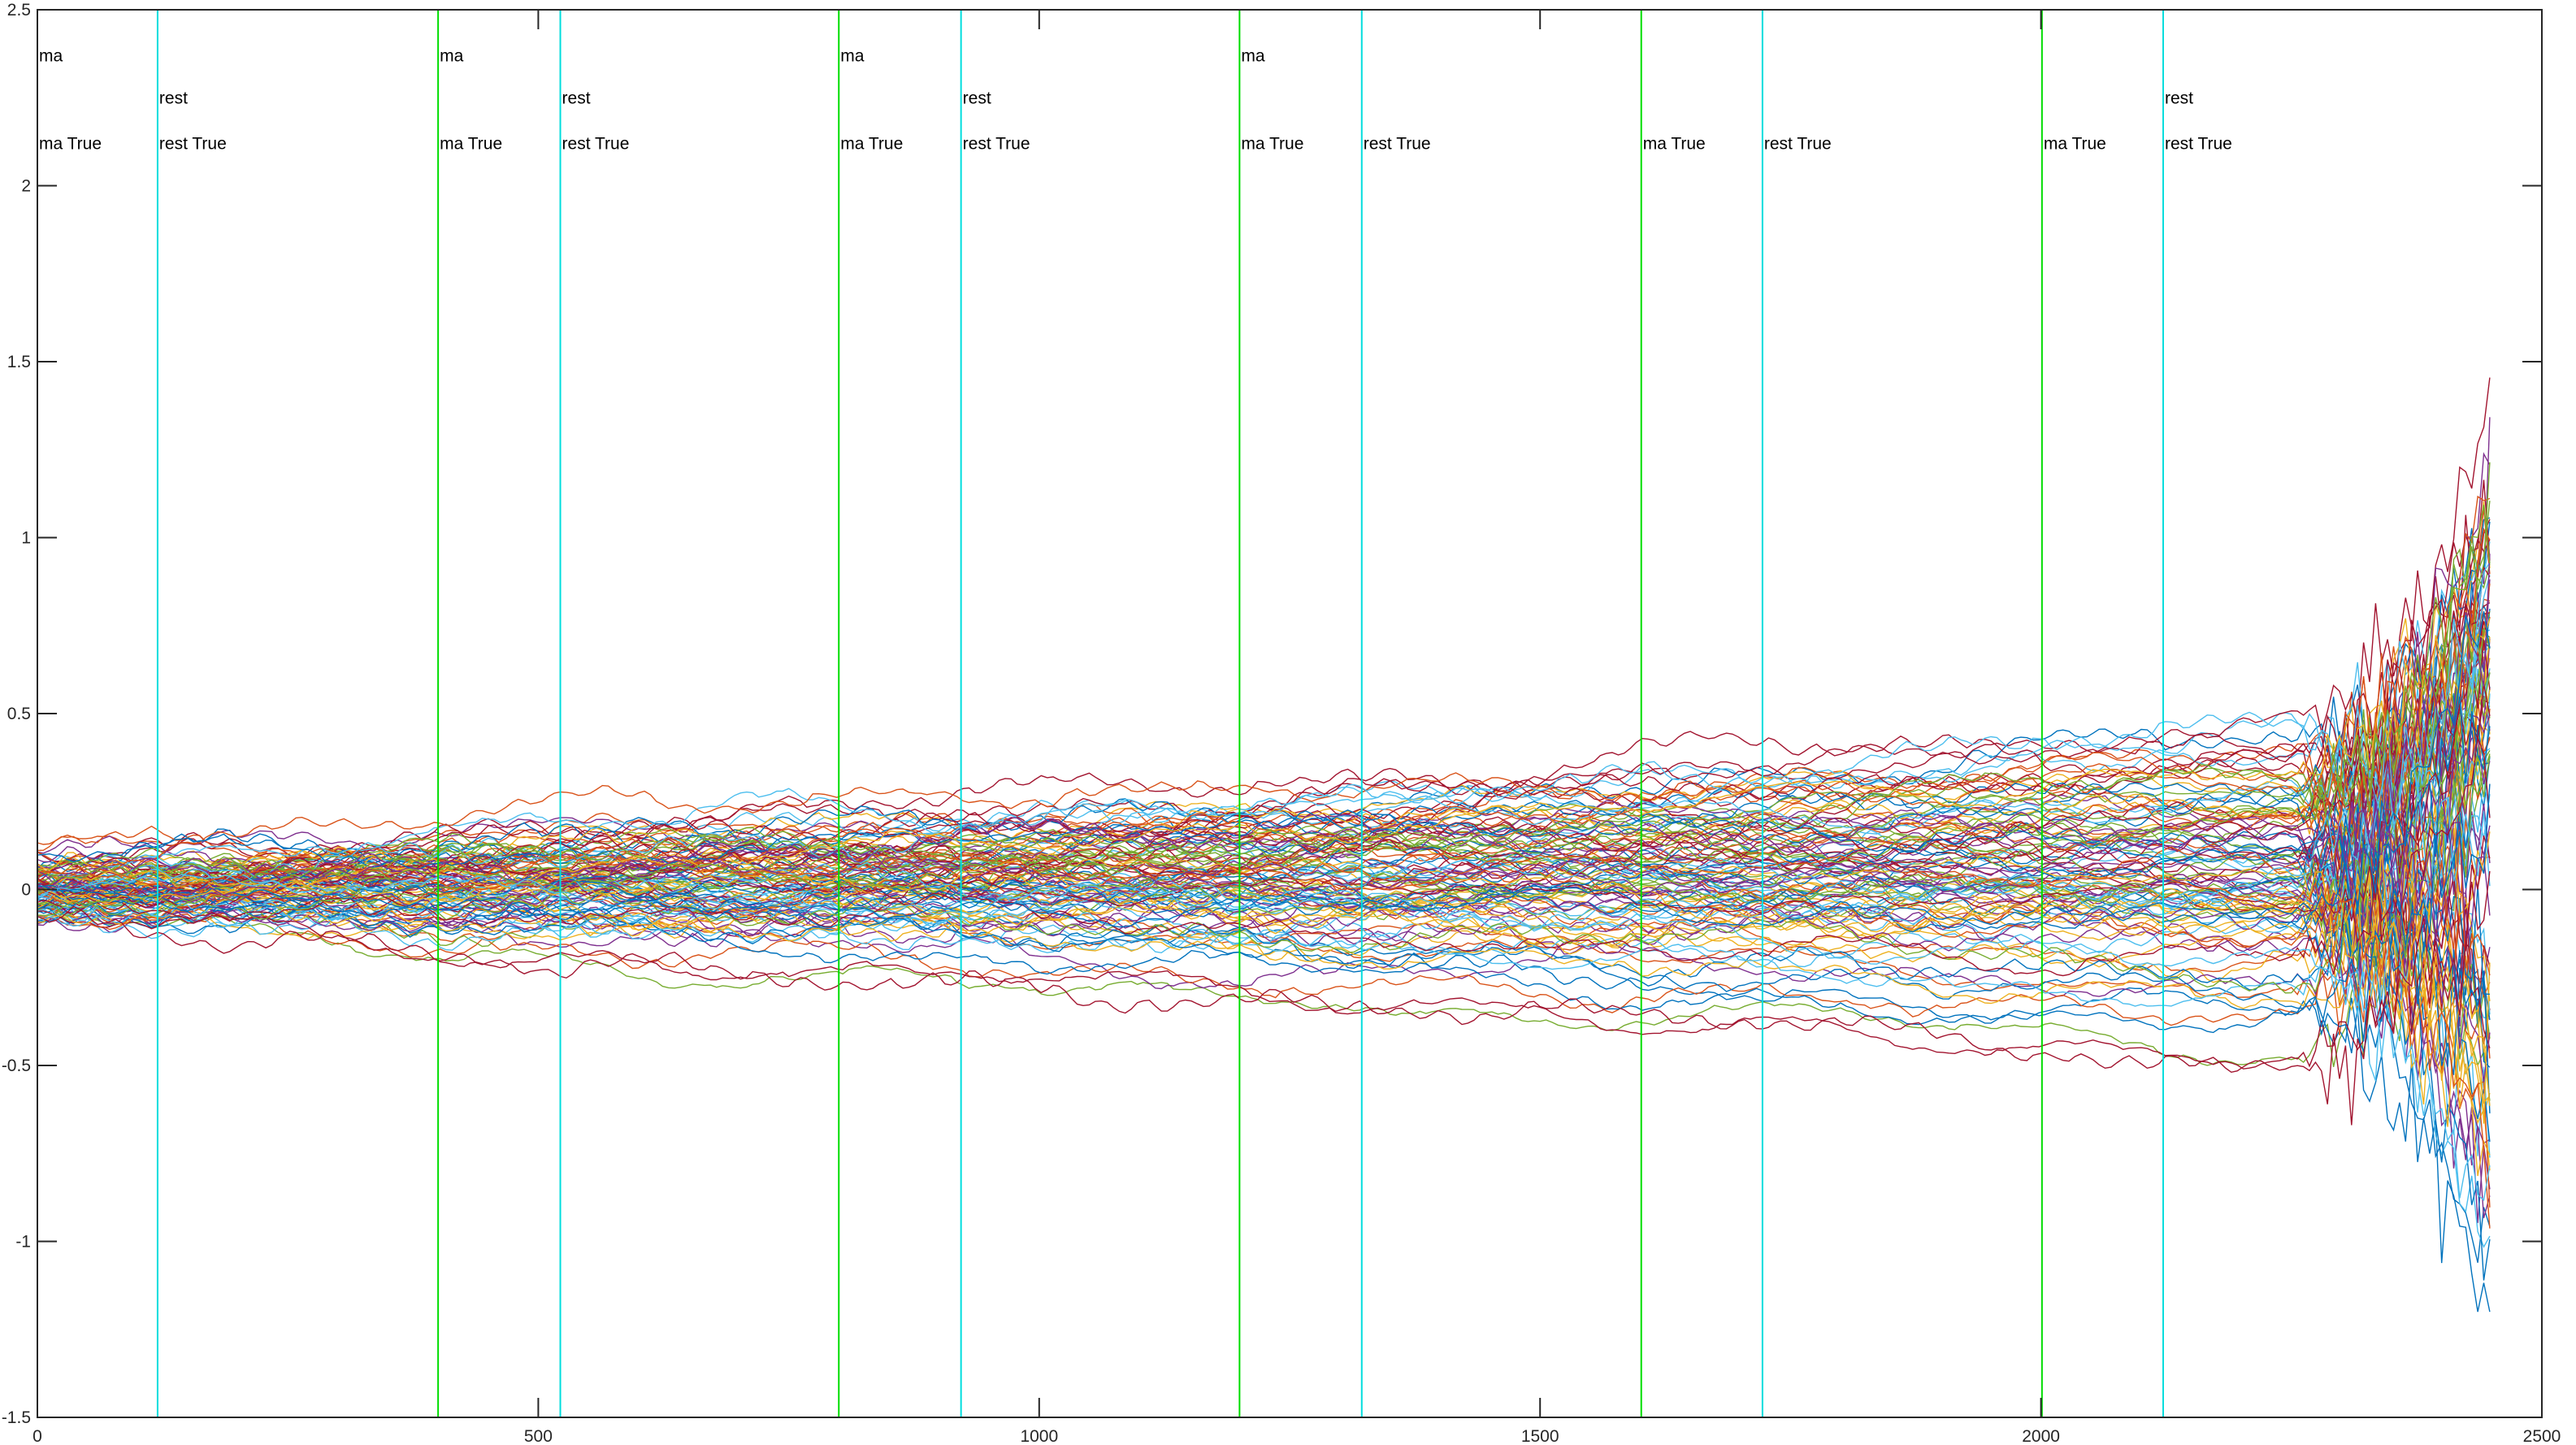 This screenshot has height=1445, width=2576. I want to click on x-tick-label: 500, so click(538, 1436).